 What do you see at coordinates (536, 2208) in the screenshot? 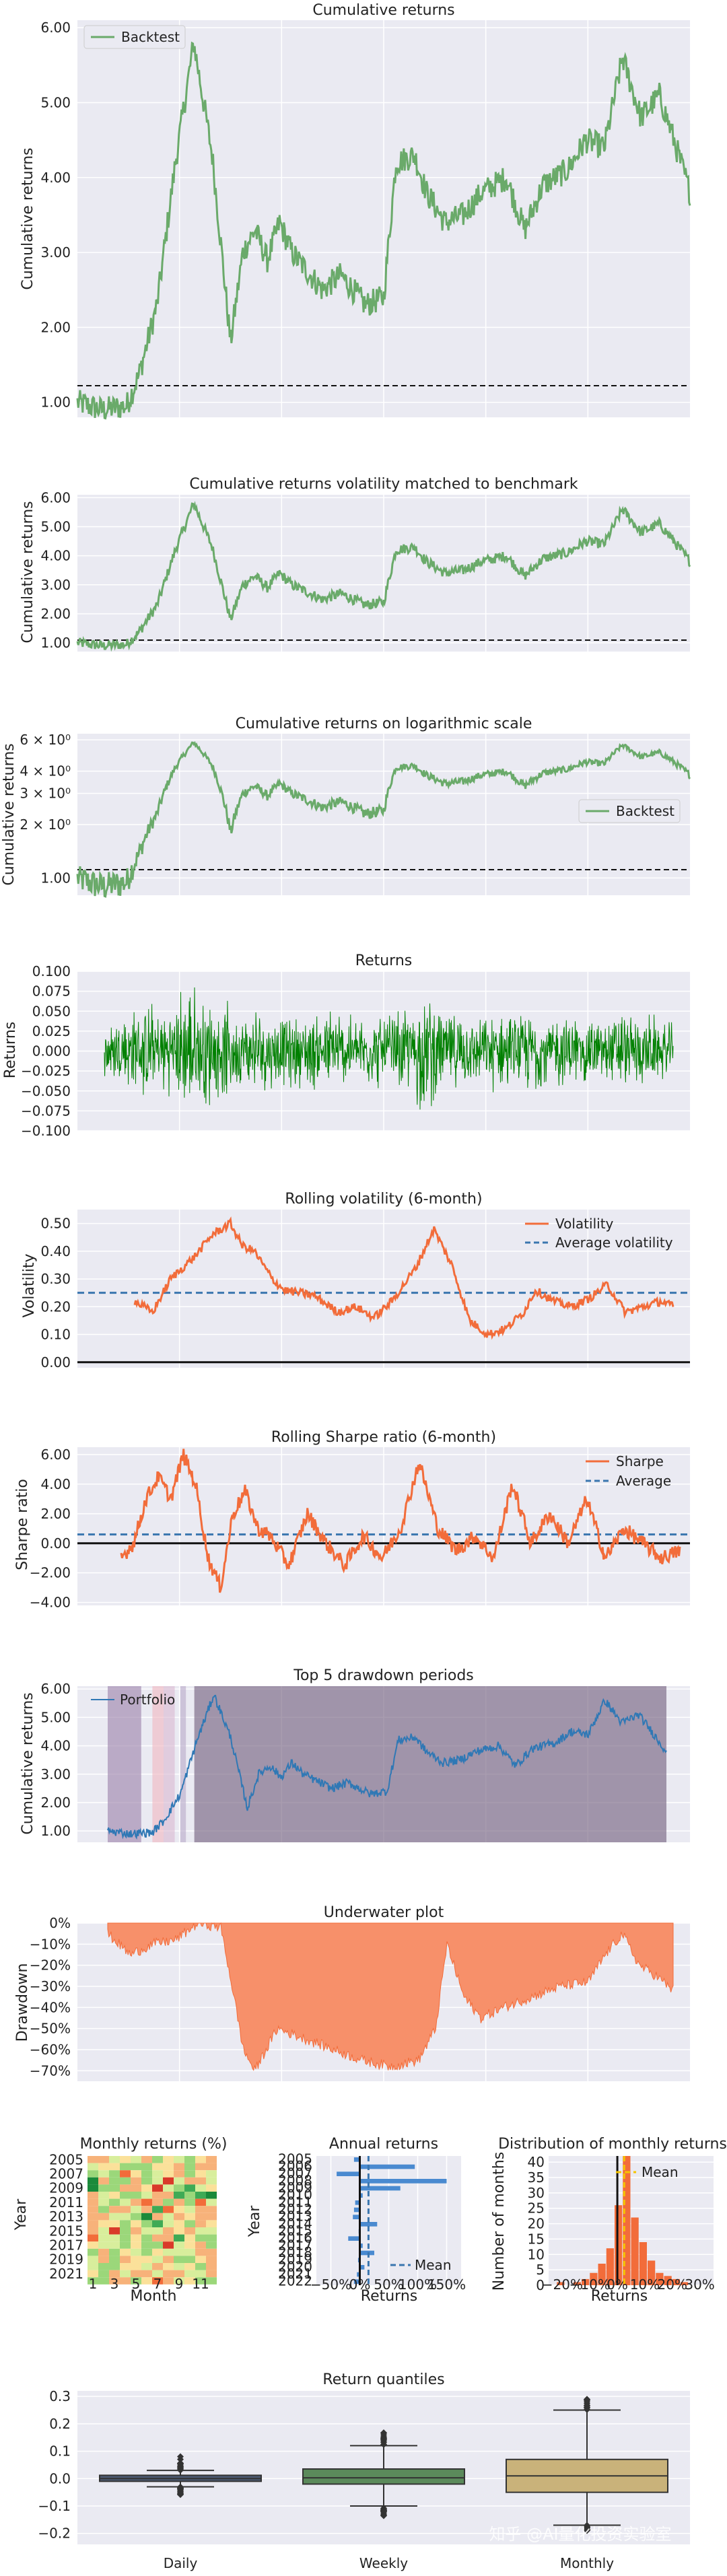
I see `y-tick-label: 25` at bounding box center [536, 2208].